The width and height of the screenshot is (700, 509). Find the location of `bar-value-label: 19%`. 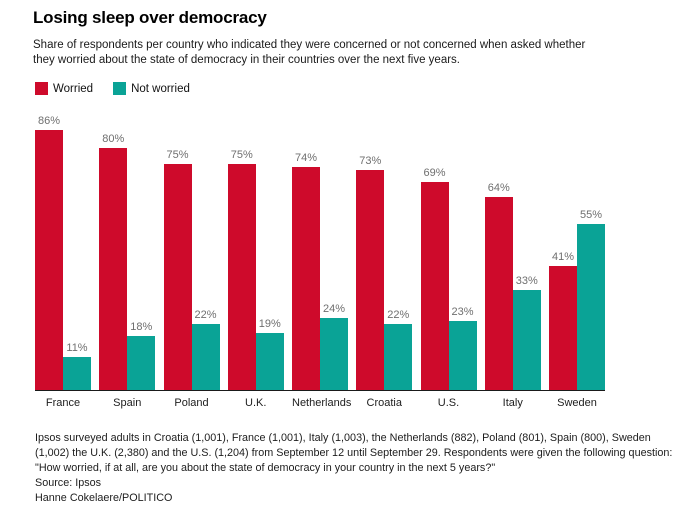

bar-value-label: 19% is located at coordinates (269, 323).